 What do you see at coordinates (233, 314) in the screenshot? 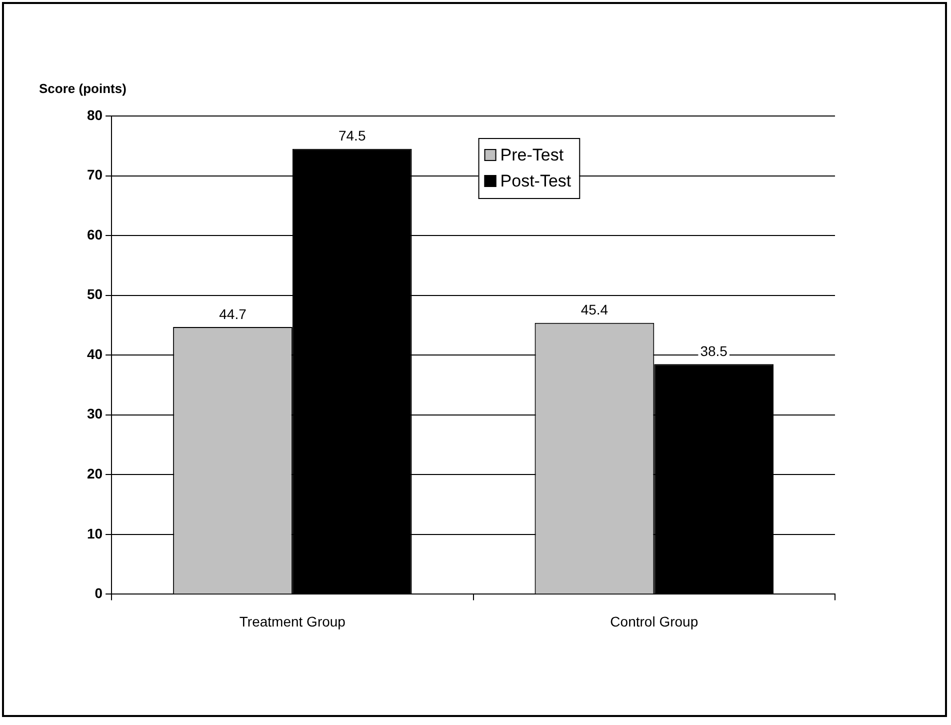
I see `data-label: 44.7` at bounding box center [233, 314].